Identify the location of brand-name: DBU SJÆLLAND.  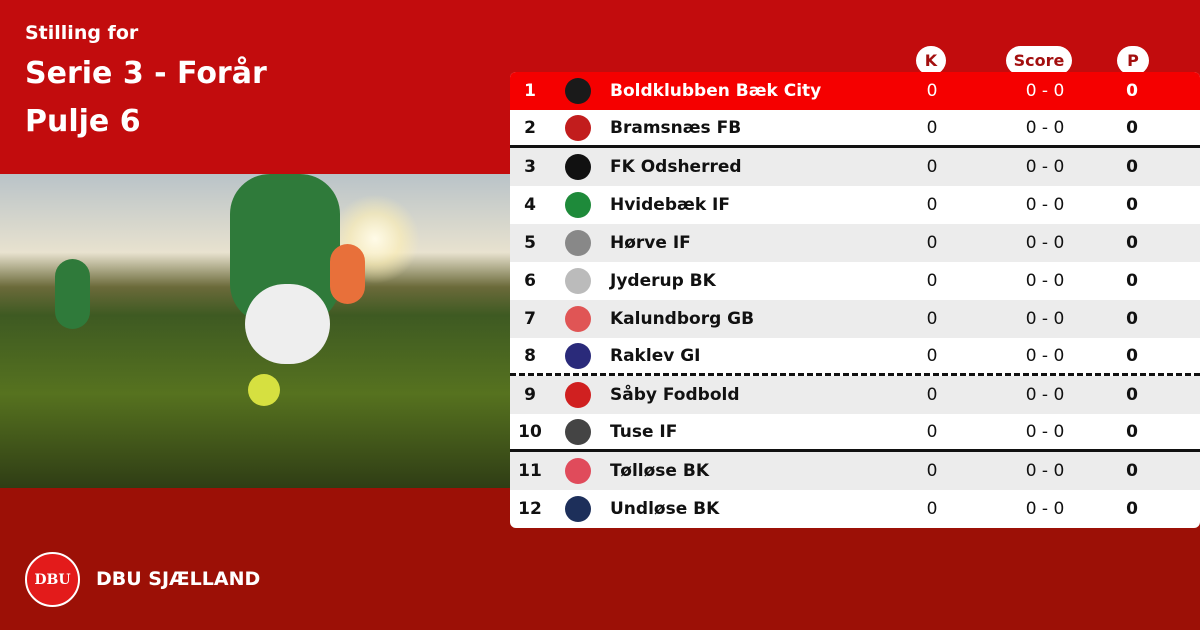
(178, 579).